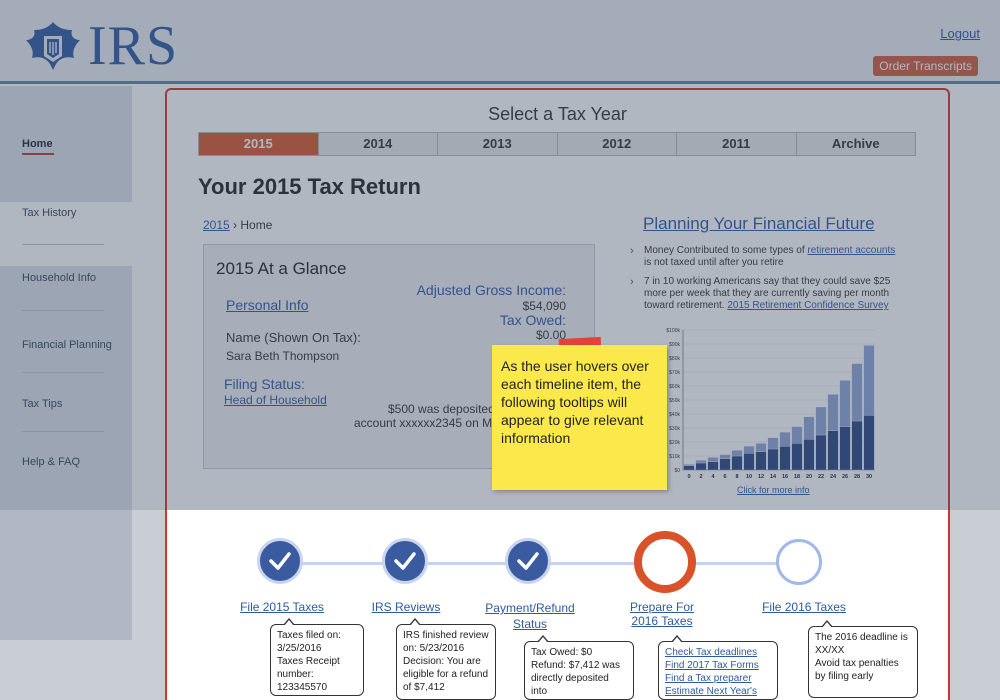  Describe the element at coordinates (861, 644) in the screenshot. I see `tooltip-line: The 2016 deadline is XX/XX` at that location.